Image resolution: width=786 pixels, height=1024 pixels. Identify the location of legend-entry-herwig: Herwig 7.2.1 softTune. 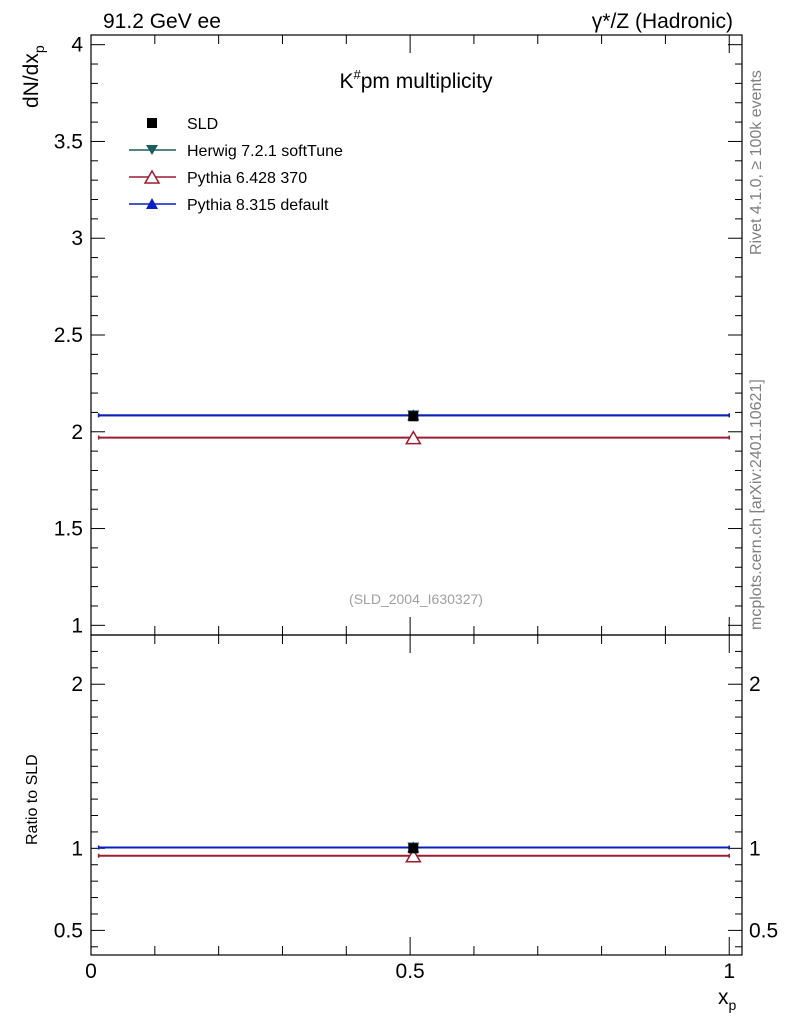
(236, 151).